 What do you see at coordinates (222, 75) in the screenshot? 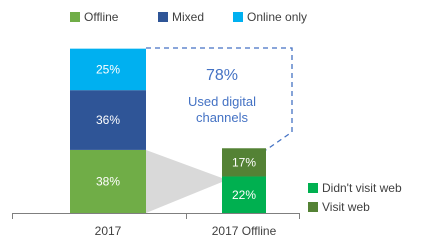
I see `annotation-value: 78%` at bounding box center [222, 75].